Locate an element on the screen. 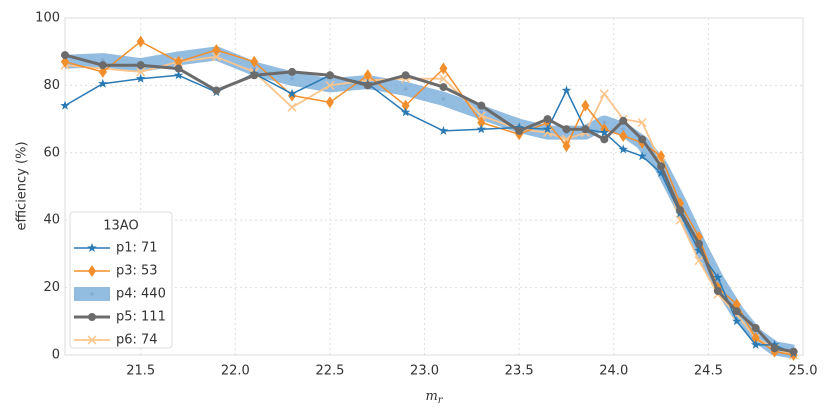  legend-label: p6: 74 is located at coordinates (137, 340).